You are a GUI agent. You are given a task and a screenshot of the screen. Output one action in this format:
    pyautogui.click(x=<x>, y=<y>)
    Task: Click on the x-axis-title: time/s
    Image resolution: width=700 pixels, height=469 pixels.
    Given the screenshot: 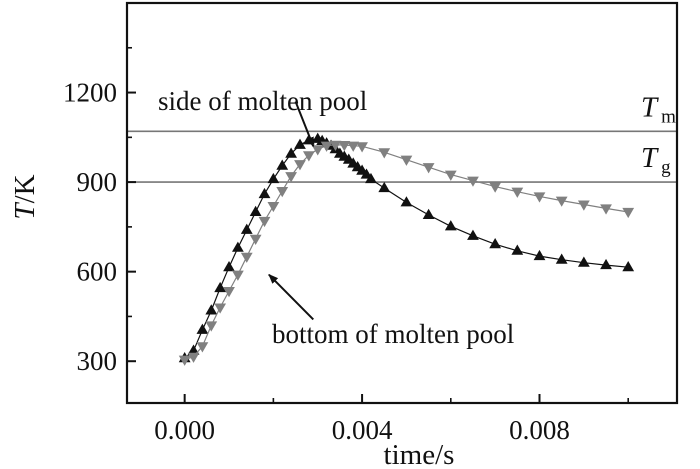 What is the action you would take?
    pyautogui.click(x=419, y=454)
    